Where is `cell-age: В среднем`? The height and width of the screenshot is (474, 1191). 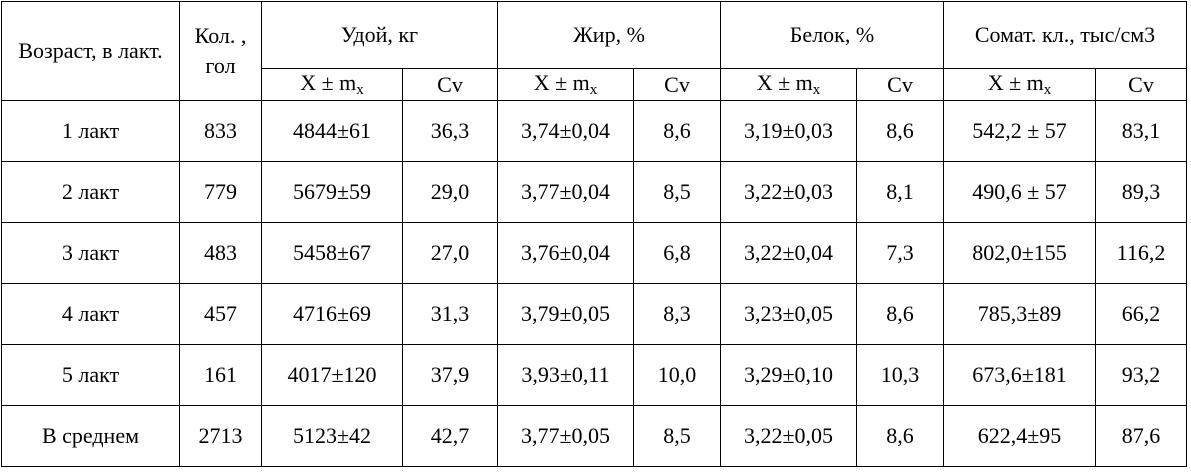 cell-age: В среднем is located at coordinates (90, 436).